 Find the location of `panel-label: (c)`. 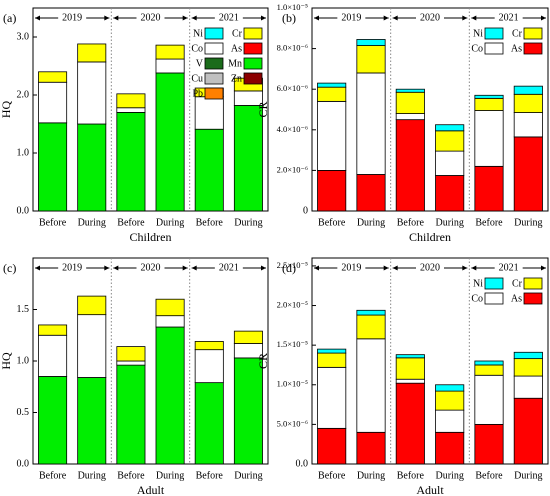

panel-label: (c) is located at coordinates (9, 268).